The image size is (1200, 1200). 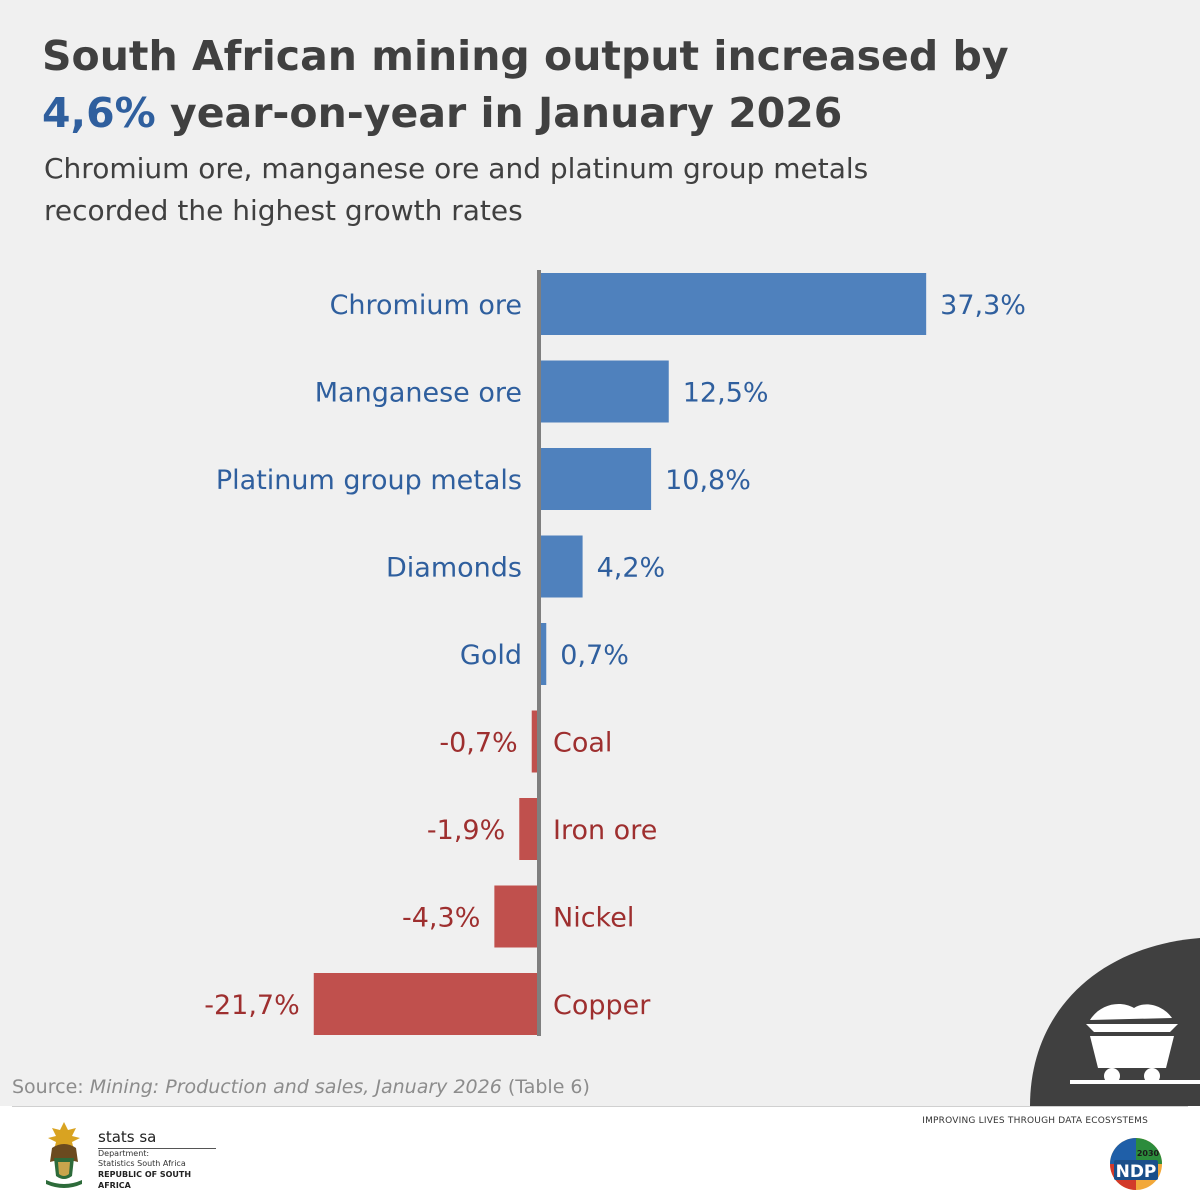 I want to click on title-highlight: 4,6%, so click(x=99, y=113).